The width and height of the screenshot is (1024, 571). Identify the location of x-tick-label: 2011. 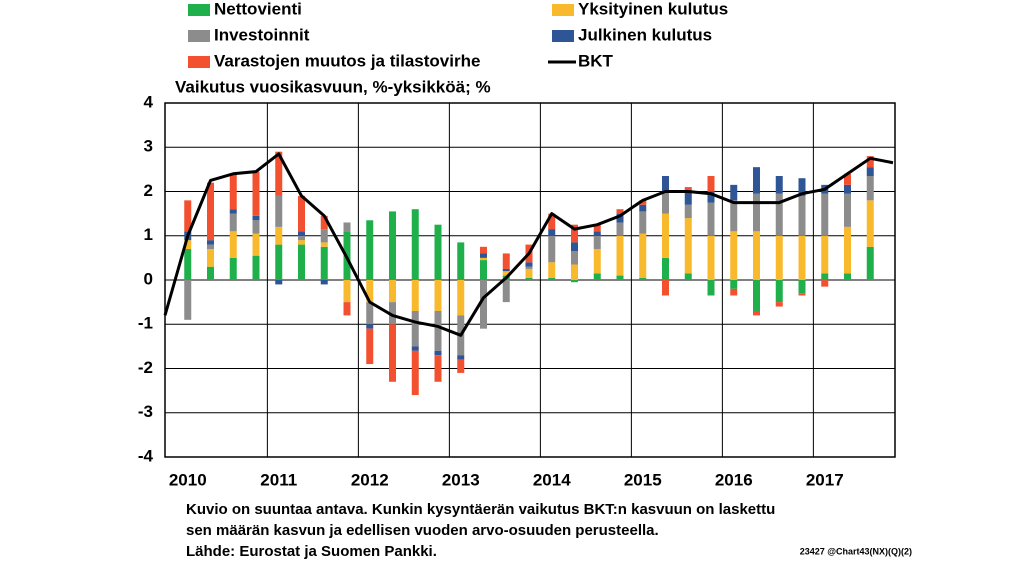
(278, 479).